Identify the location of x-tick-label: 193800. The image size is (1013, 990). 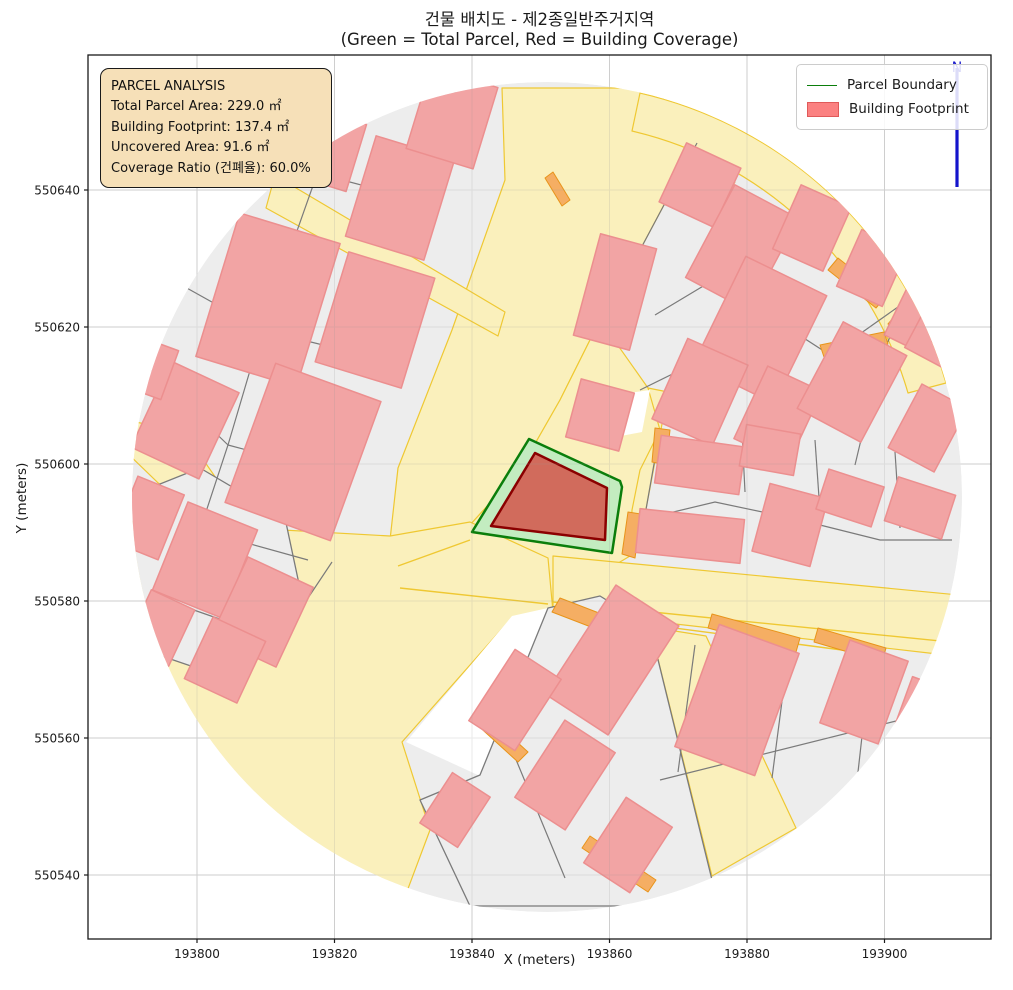
(197, 954).